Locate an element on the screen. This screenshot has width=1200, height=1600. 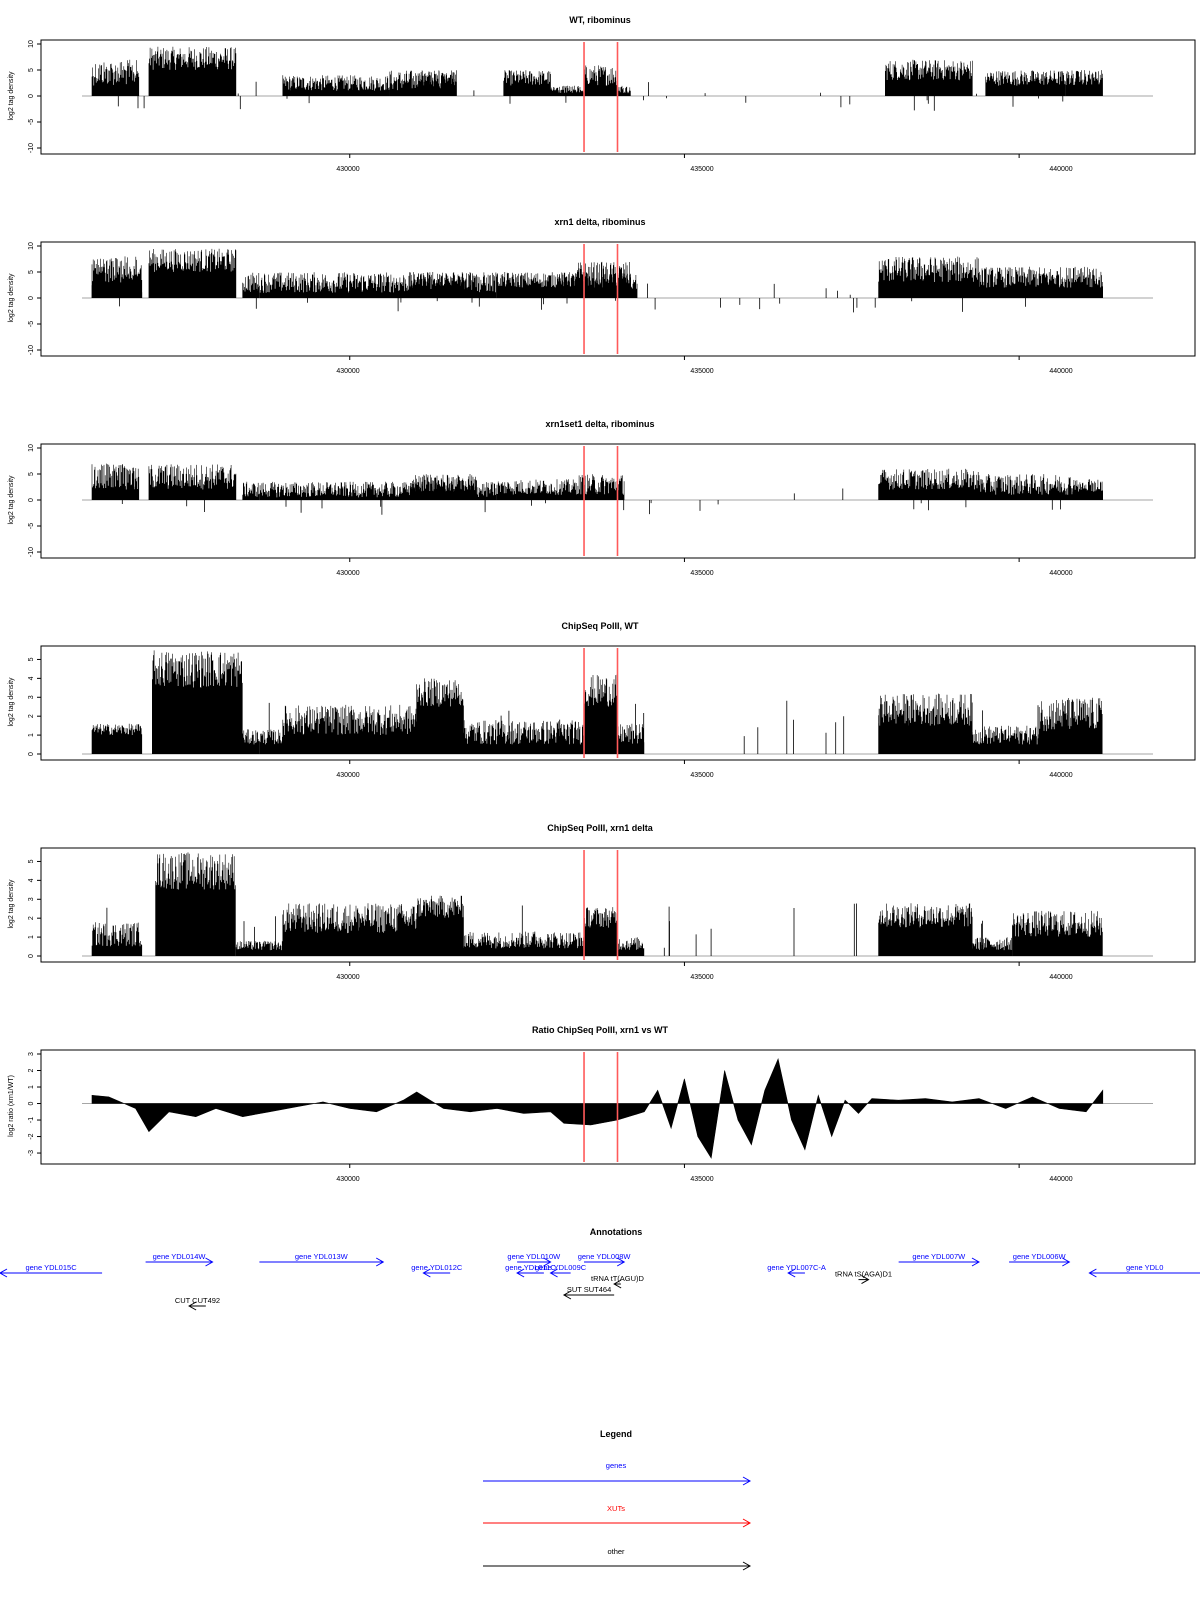
annotation-label: gene YDL009C is located at coordinates (561, 1267).